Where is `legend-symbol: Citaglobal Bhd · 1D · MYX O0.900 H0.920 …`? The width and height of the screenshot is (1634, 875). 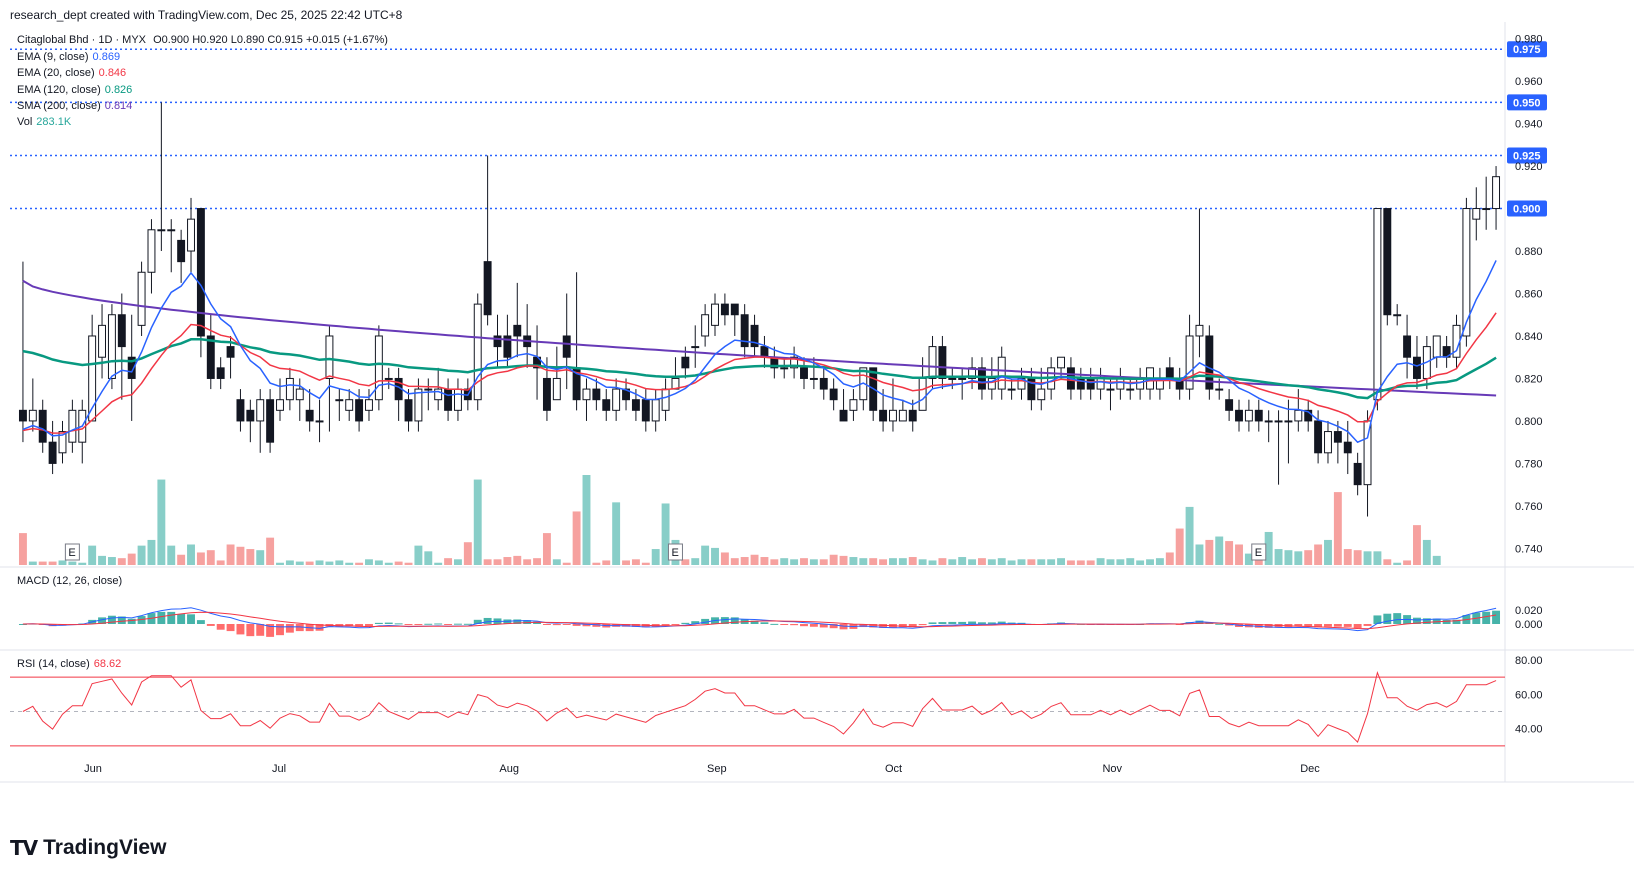 legend-symbol: Citaglobal Bhd · 1D · MYX O0.900 H0.920 … is located at coordinates (202, 40).